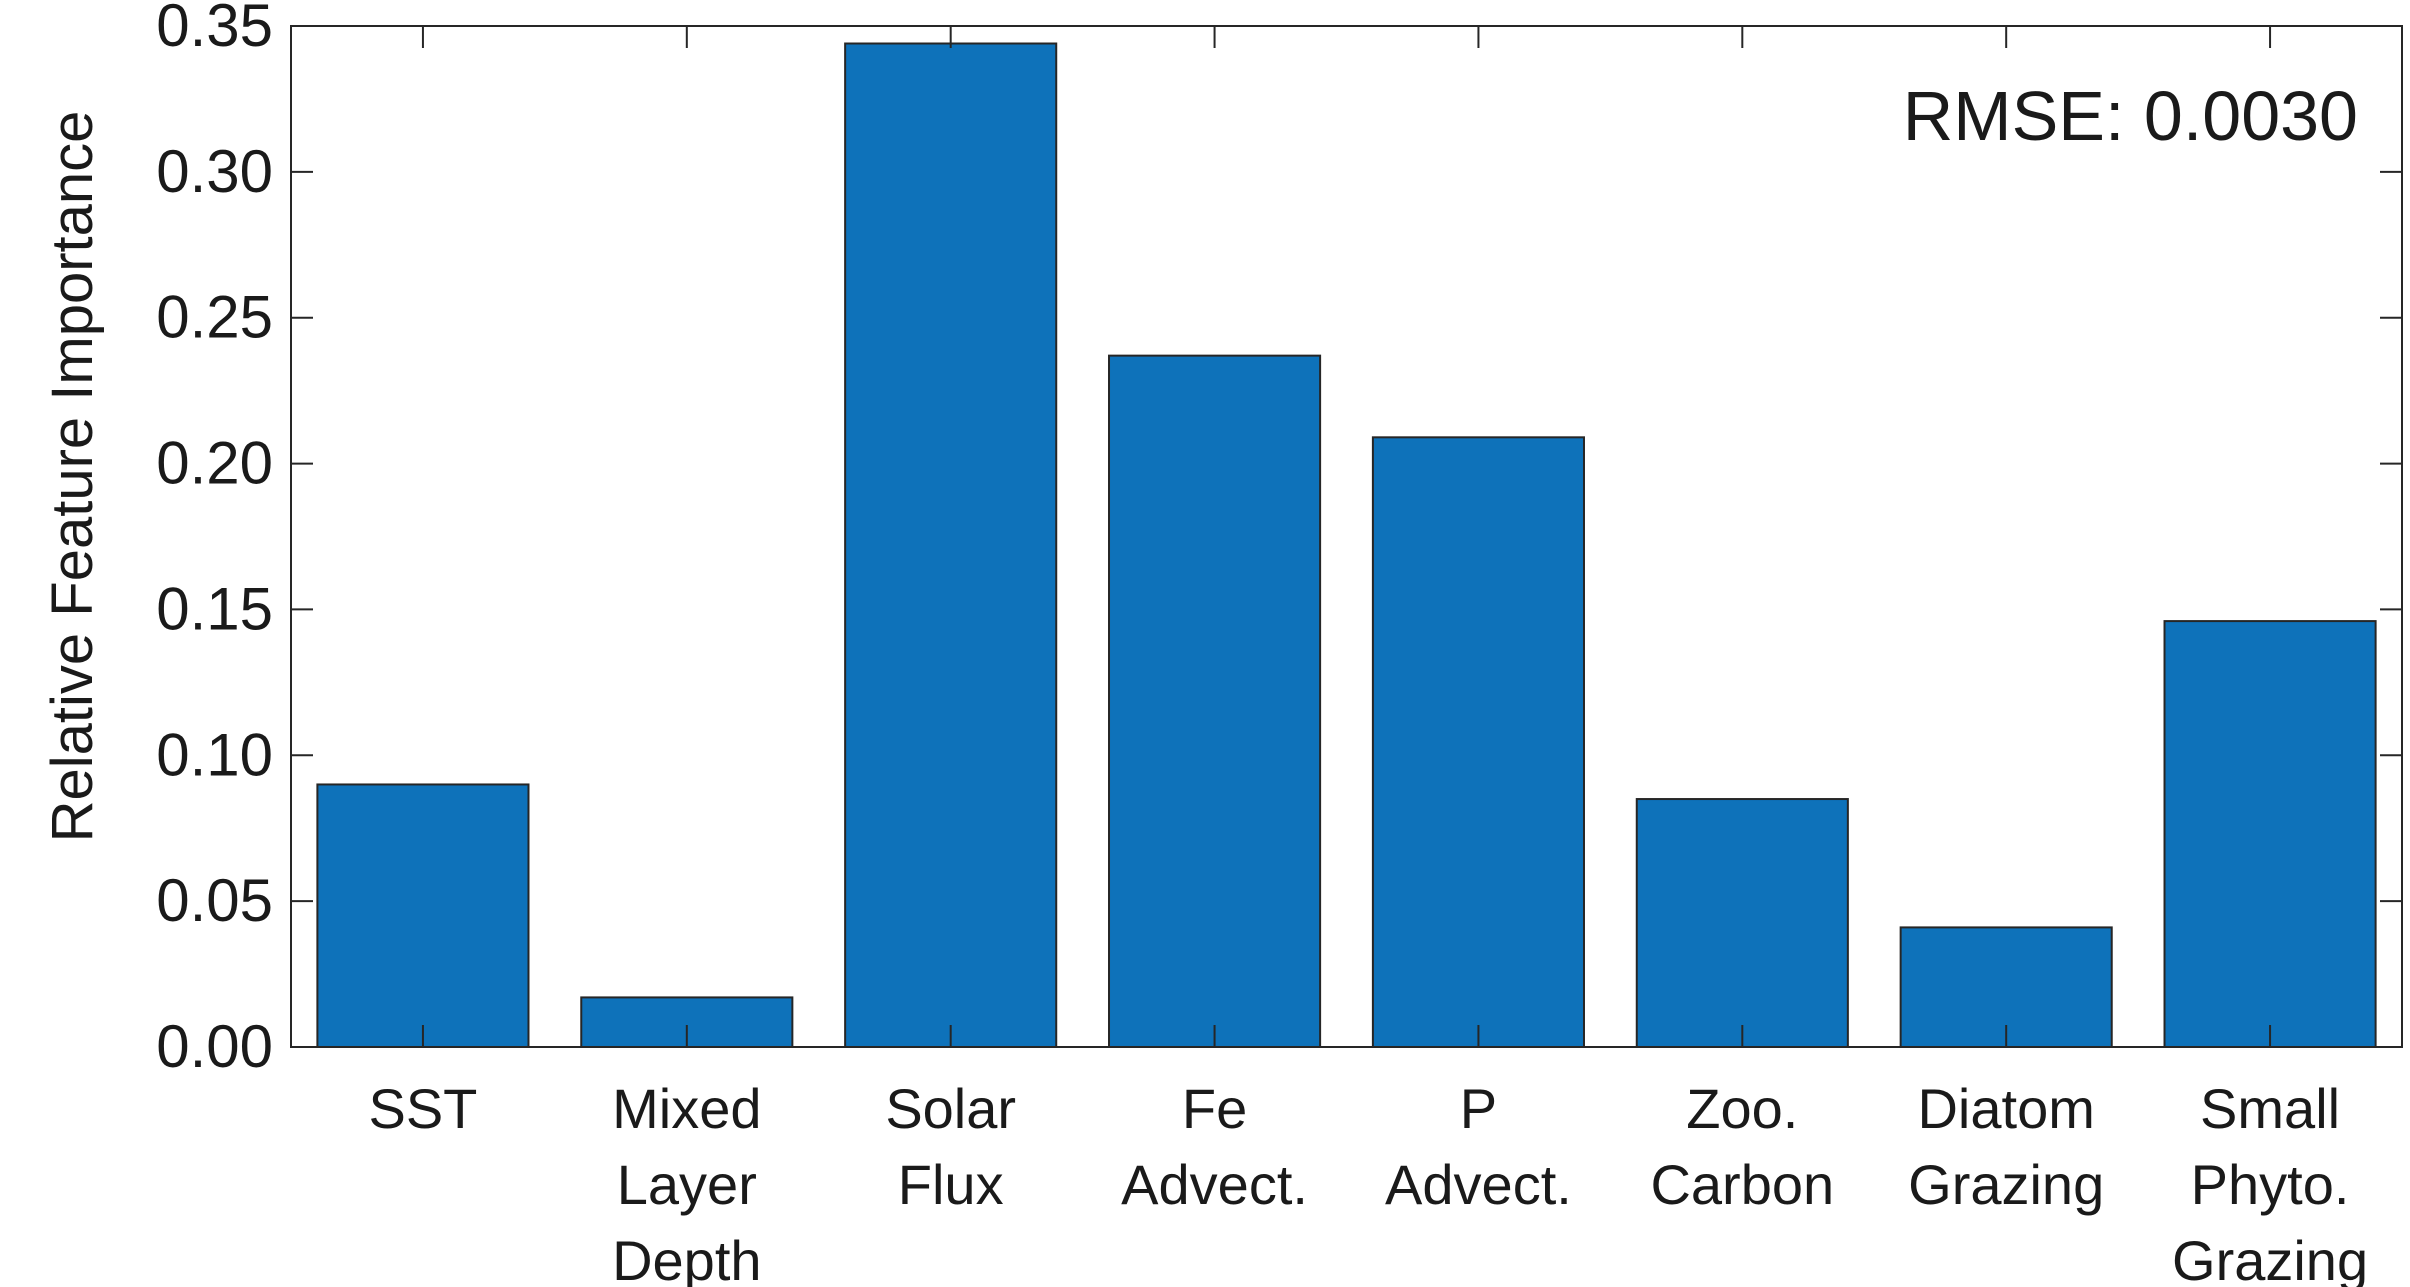  I want to click on y-tick-label: 0.10, so click(214, 754).